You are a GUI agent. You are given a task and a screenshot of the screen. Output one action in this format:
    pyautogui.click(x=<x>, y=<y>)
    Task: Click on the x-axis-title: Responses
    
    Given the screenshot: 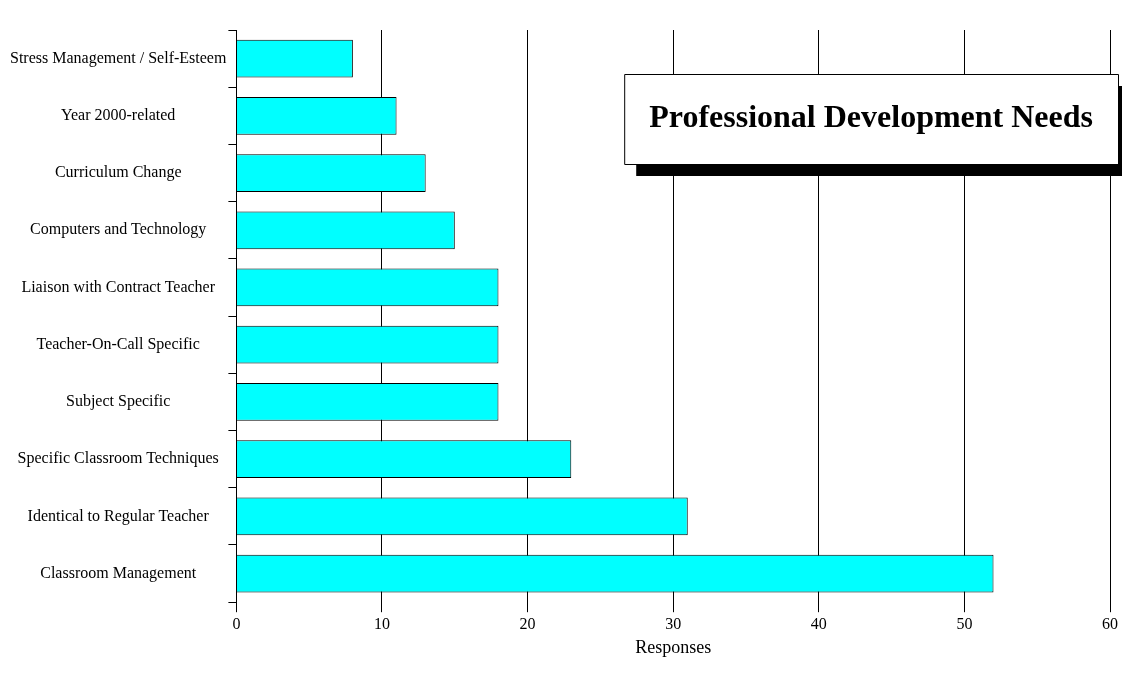 What is the action you would take?
    pyautogui.click(x=673, y=646)
    